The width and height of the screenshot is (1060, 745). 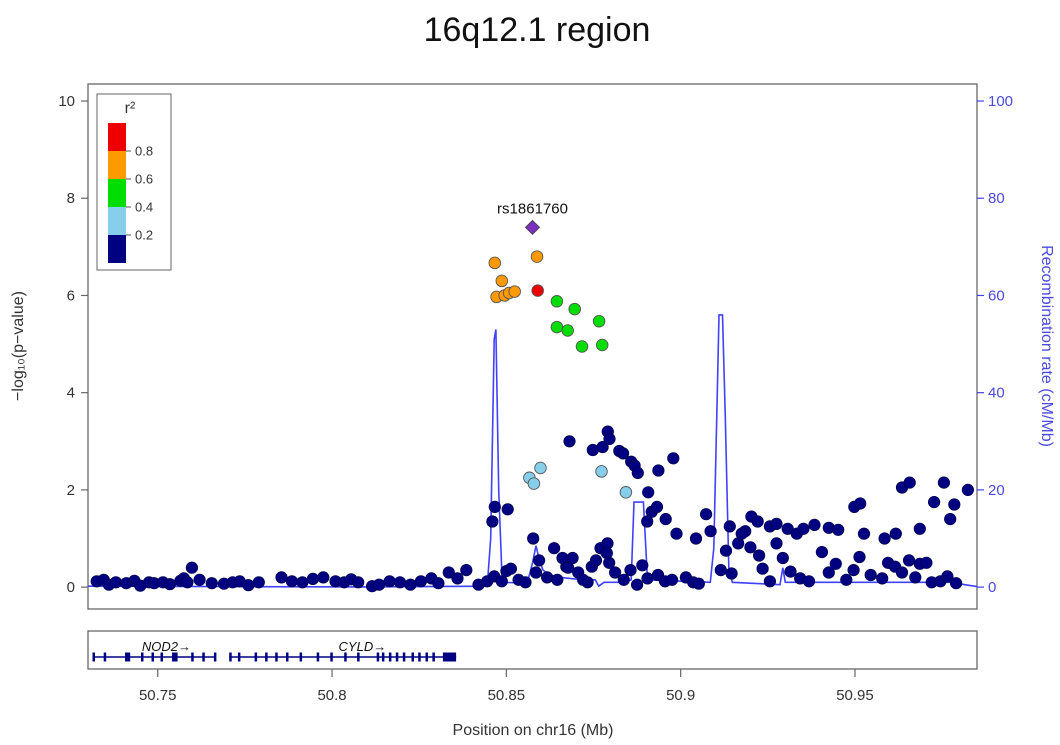 What do you see at coordinates (855, 695) in the screenshot?
I see `x-tick-label: 50.95` at bounding box center [855, 695].